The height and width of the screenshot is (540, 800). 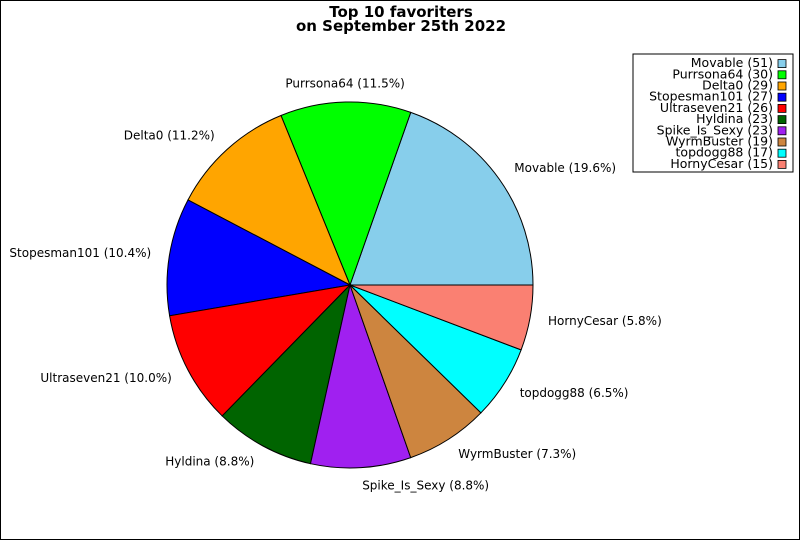 I want to click on slice-label-stopesman101: Stopesman101 (10.4%), so click(x=80, y=253).